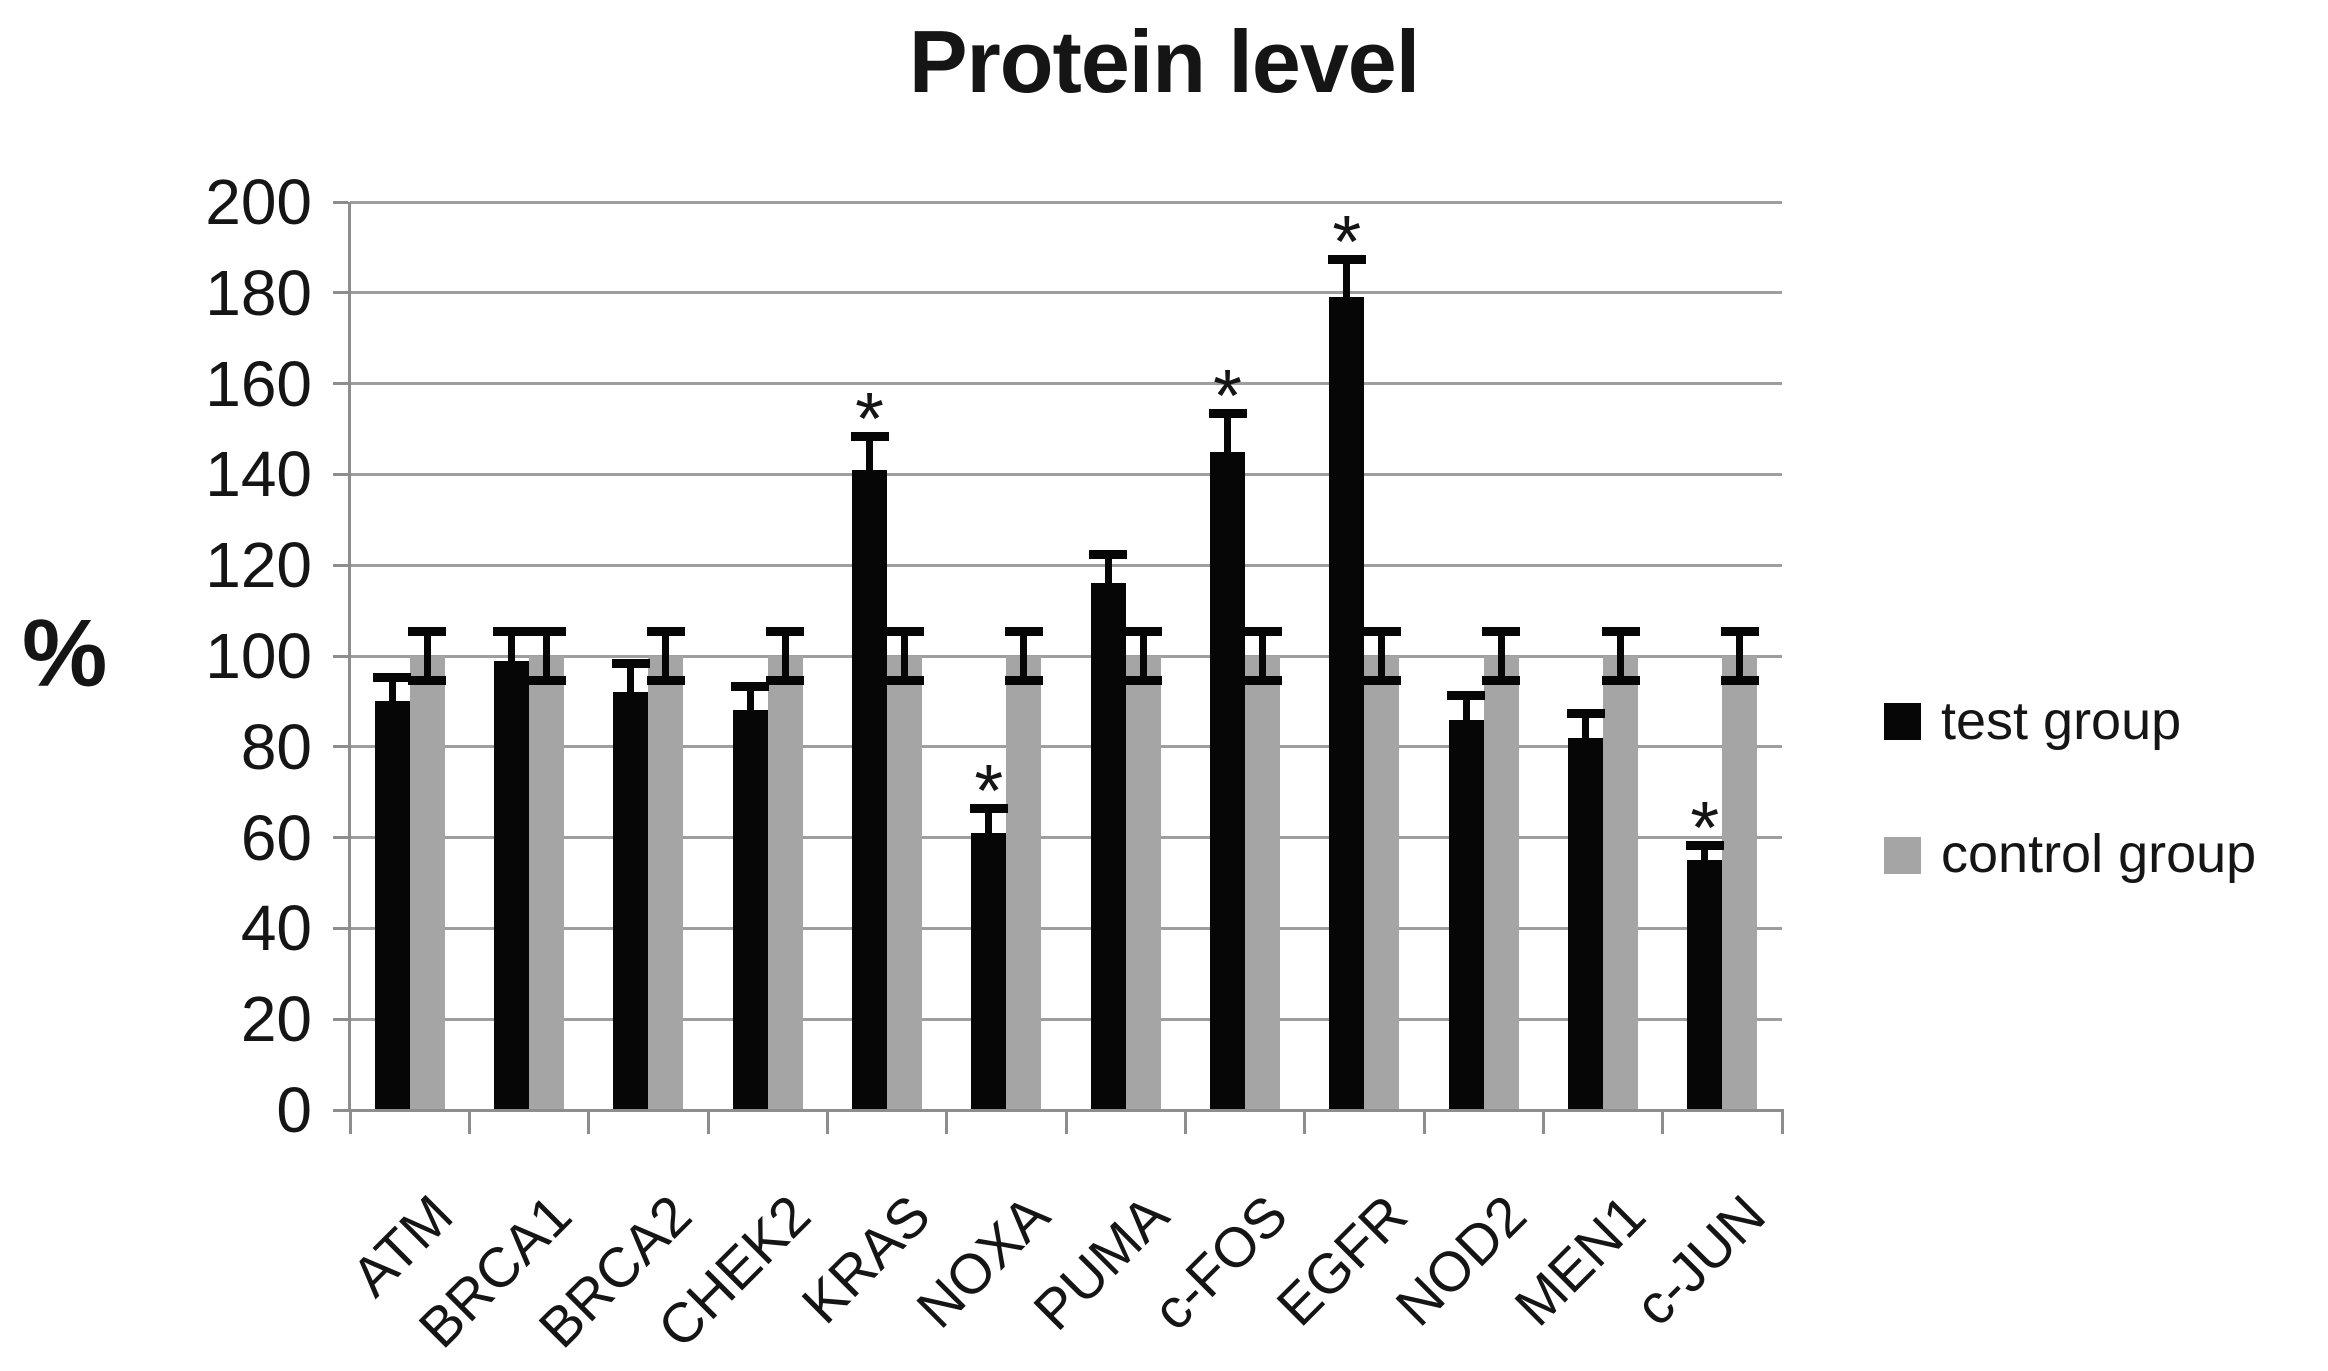 The width and height of the screenshot is (2328, 1371). I want to click on error-stem-control-BRCA2, so click(666, 656).